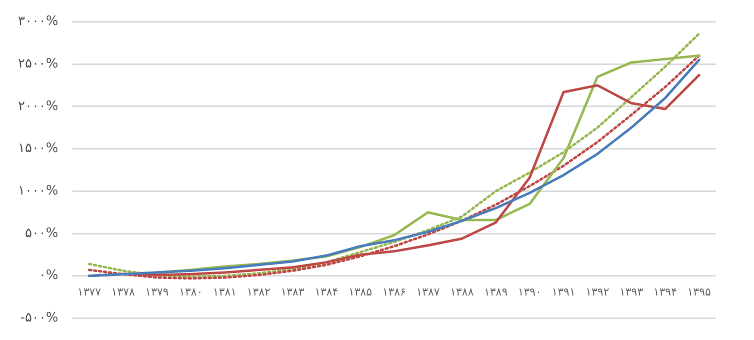 The image size is (754, 340). Describe the element at coordinates (39, 318) in the screenshot. I see `y-tick-label: -۵۰۰%` at that location.